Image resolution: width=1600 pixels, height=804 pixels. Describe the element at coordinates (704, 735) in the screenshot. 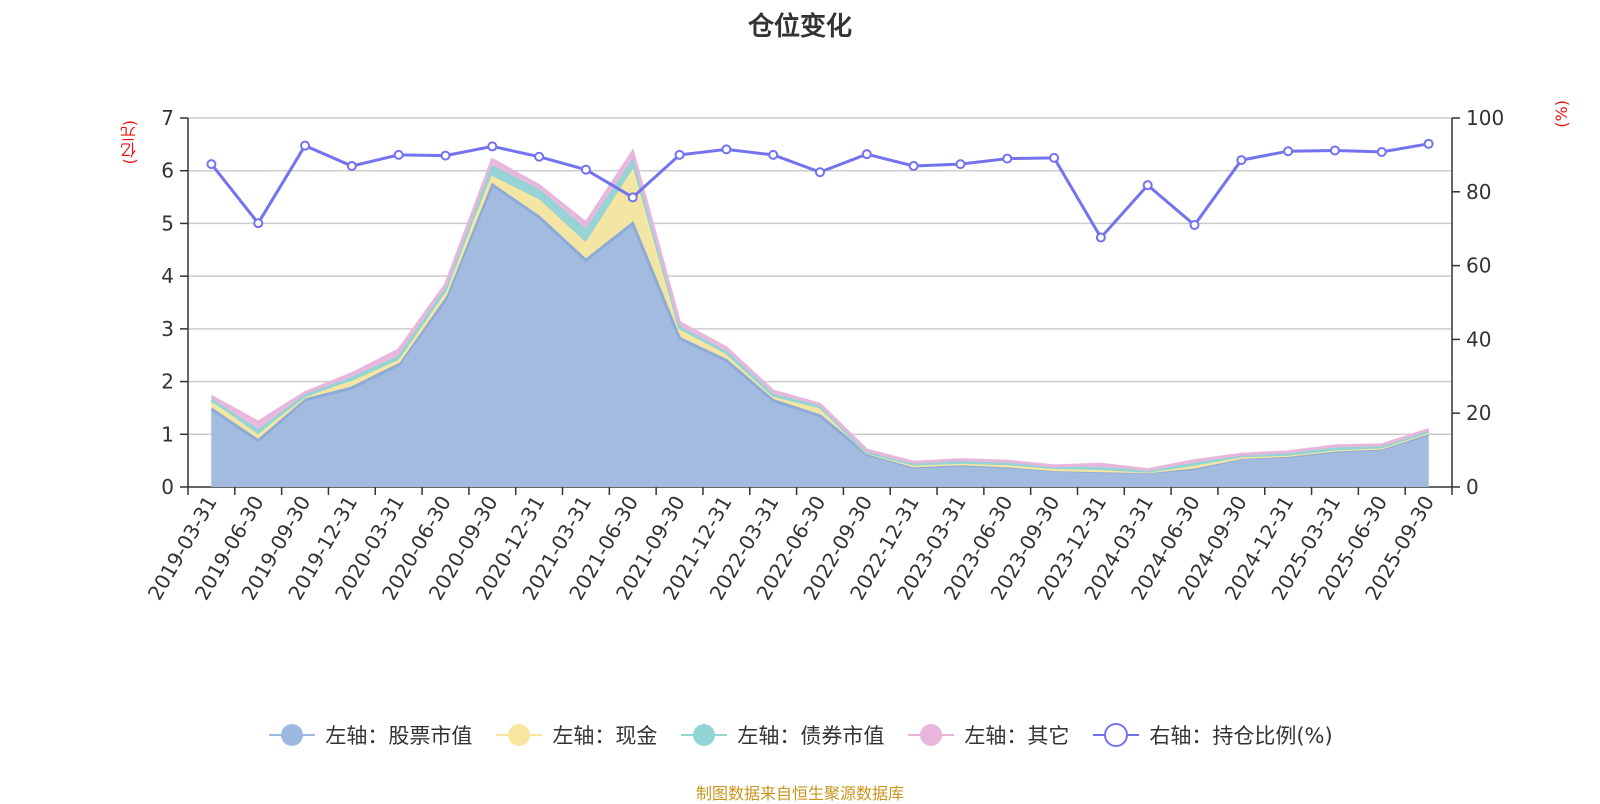

I see `legend-bond-symbol` at that location.